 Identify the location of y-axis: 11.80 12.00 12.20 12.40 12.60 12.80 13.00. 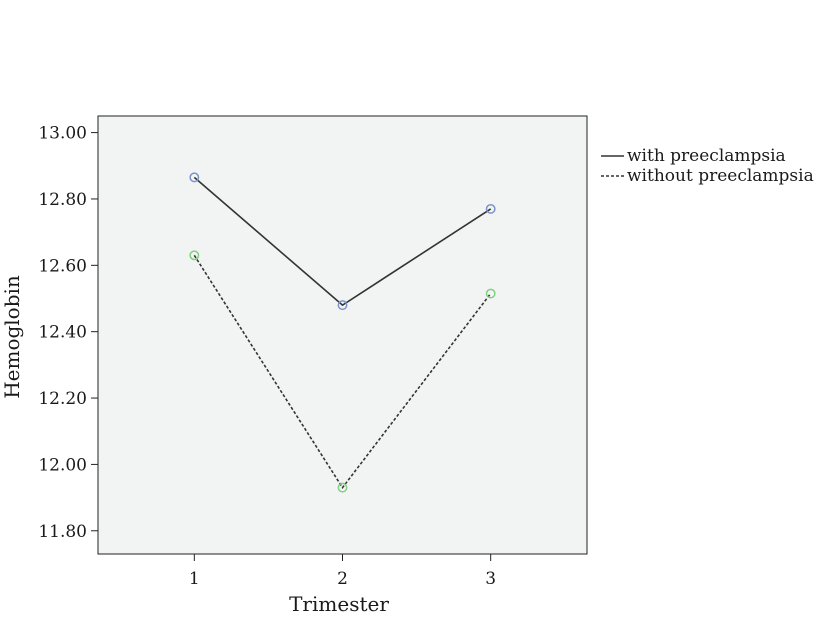
(68, 333).